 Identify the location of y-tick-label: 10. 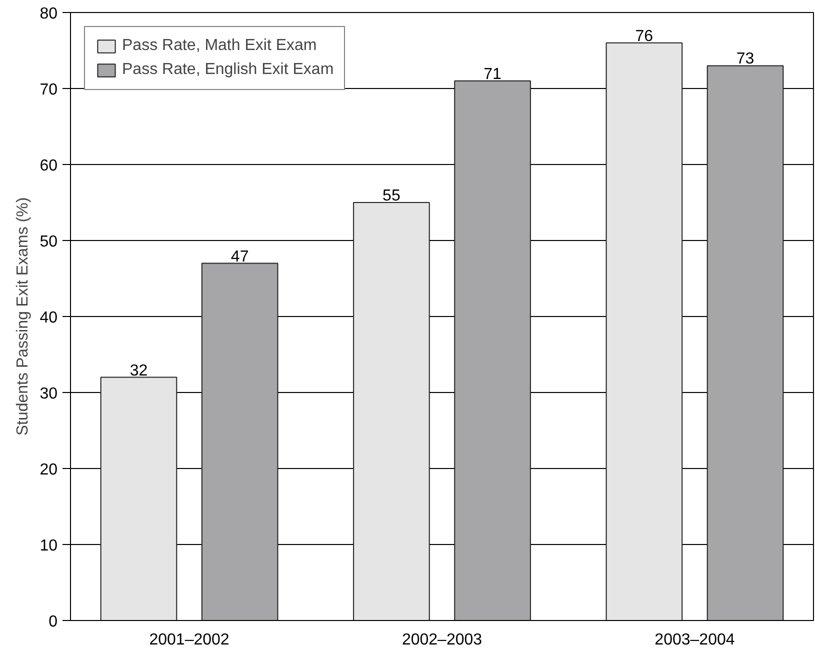
(49, 546).